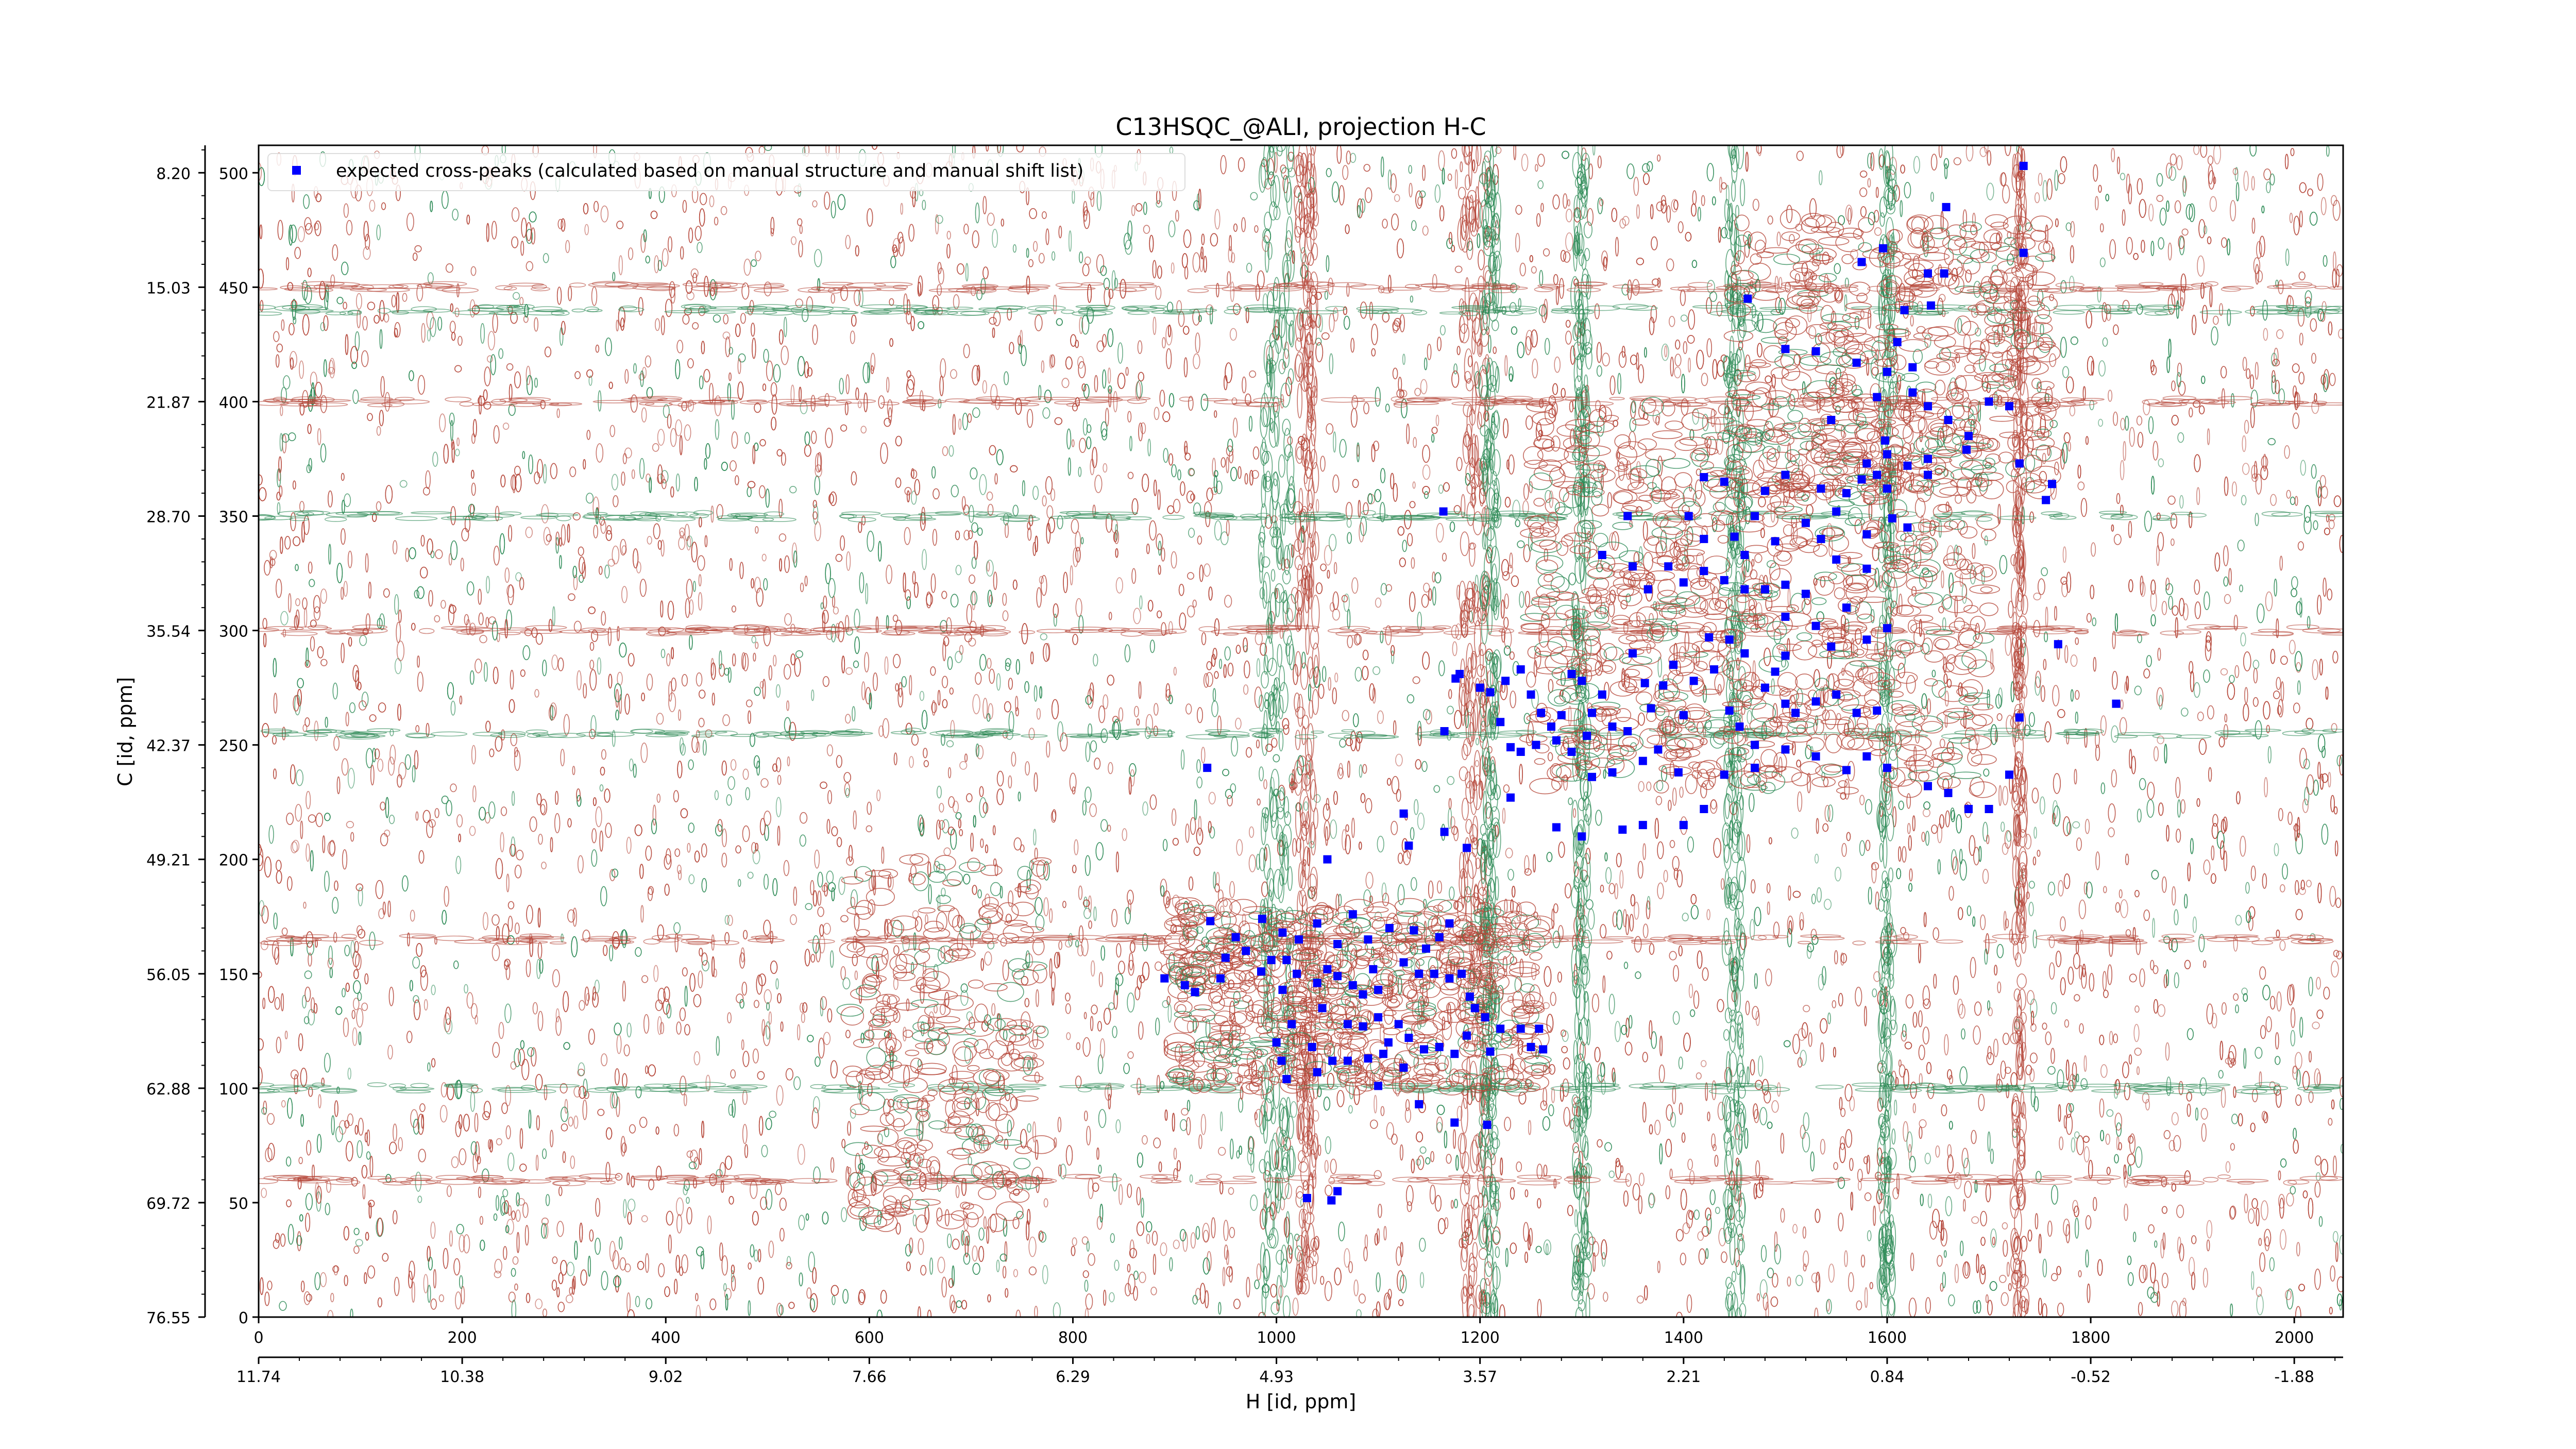 Image resolution: width=2576 pixels, height=1449 pixels. I want to click on x-ppm-label: 6.29, so click(1073, 1377).